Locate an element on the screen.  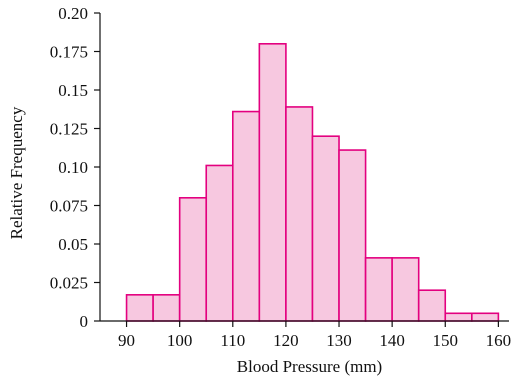
y-tick-label: 0.125 is located at coordinates (69, 129).